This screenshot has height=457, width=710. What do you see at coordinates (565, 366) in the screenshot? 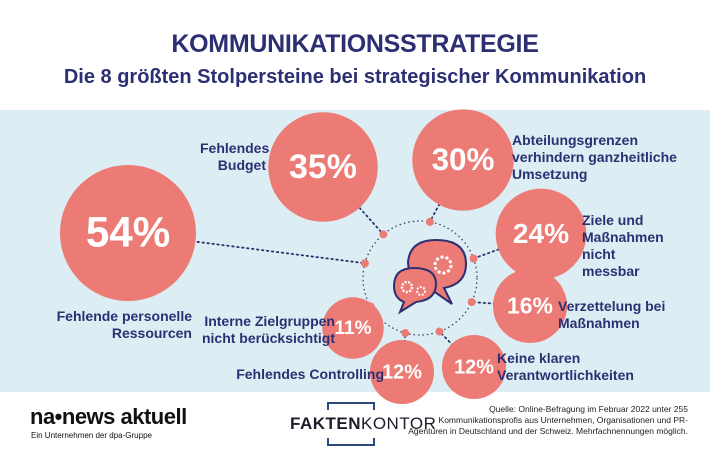
I see `label-verantwortlichkeiten: Keine klaren Verantwortlichkeiten` at bounding box center [565, 366].